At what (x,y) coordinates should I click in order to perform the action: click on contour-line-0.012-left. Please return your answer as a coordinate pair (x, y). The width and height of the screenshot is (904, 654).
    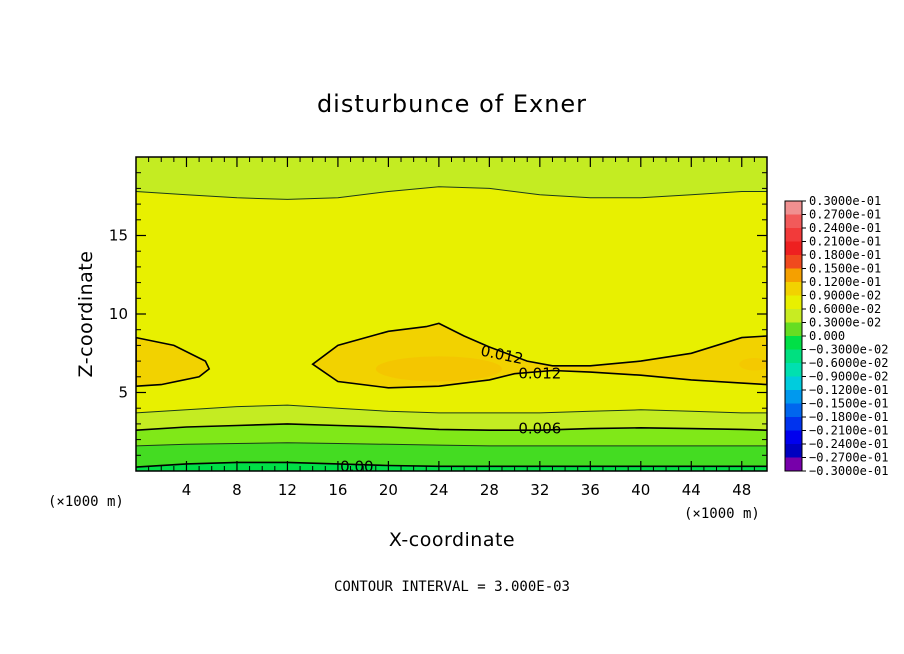
    Looking at the image, I should click on (173, 362).